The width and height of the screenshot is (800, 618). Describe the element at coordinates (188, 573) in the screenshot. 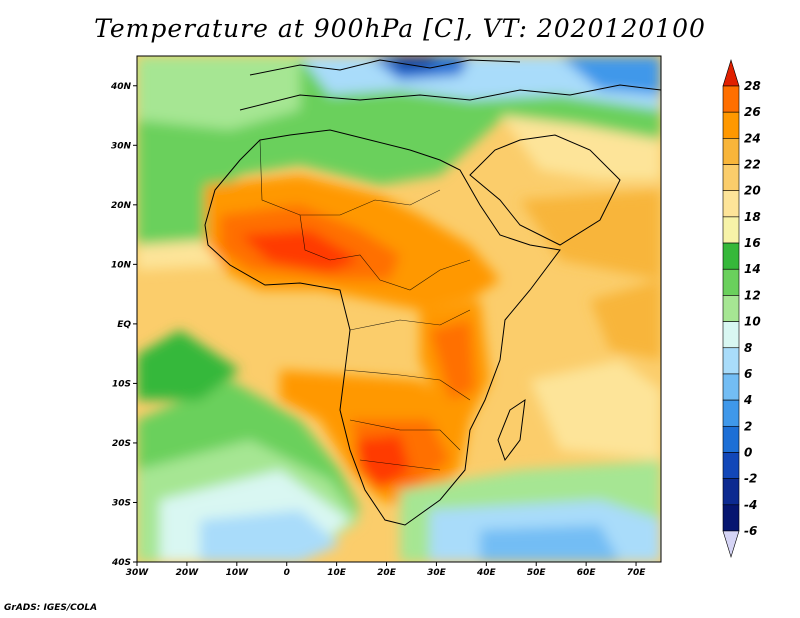

I see `lon-tick-label: 20W` at that location.